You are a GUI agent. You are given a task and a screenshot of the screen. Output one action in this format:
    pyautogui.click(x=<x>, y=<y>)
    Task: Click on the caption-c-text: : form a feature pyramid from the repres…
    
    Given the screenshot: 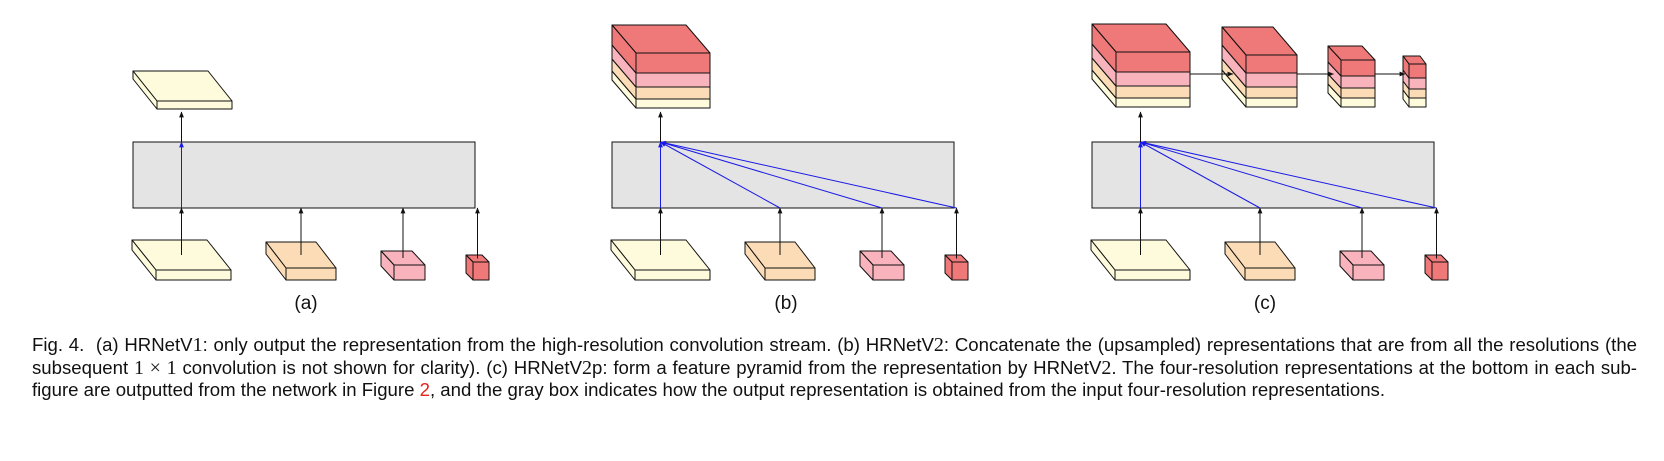 What is the action you would take?
    pyautogui.click(x=852, y=367)
    